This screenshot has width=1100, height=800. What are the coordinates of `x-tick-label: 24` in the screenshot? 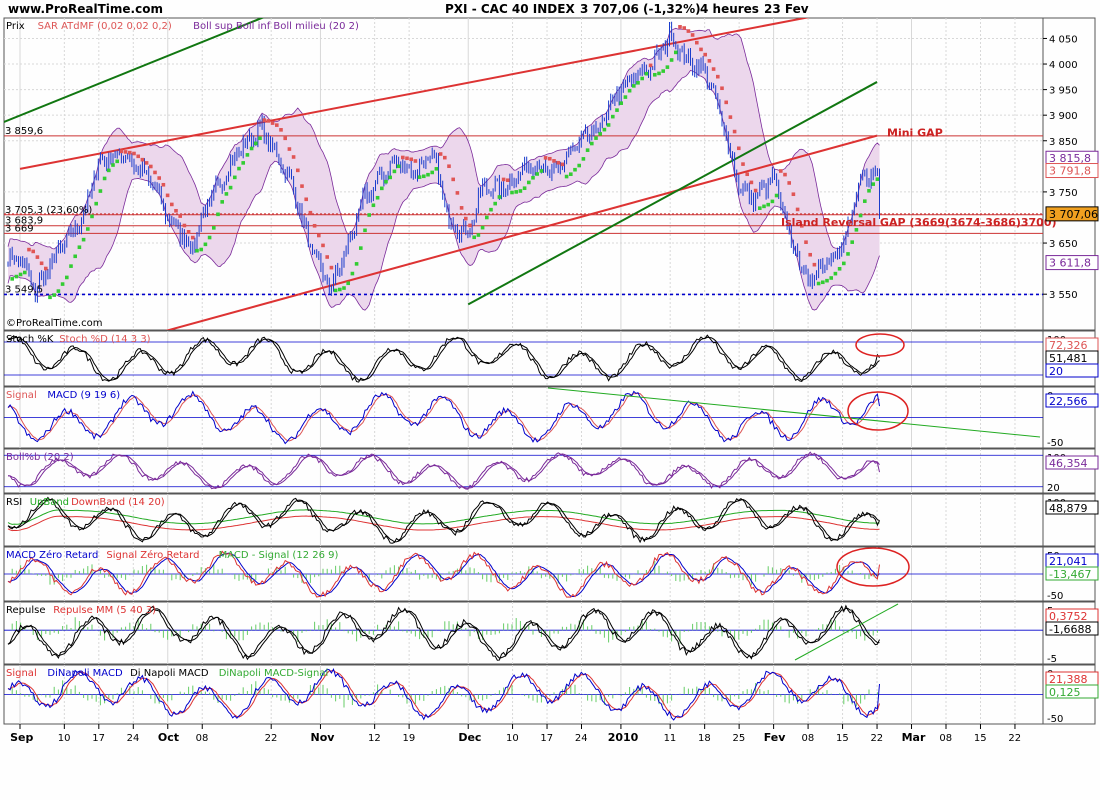 It's located at (133, 738).